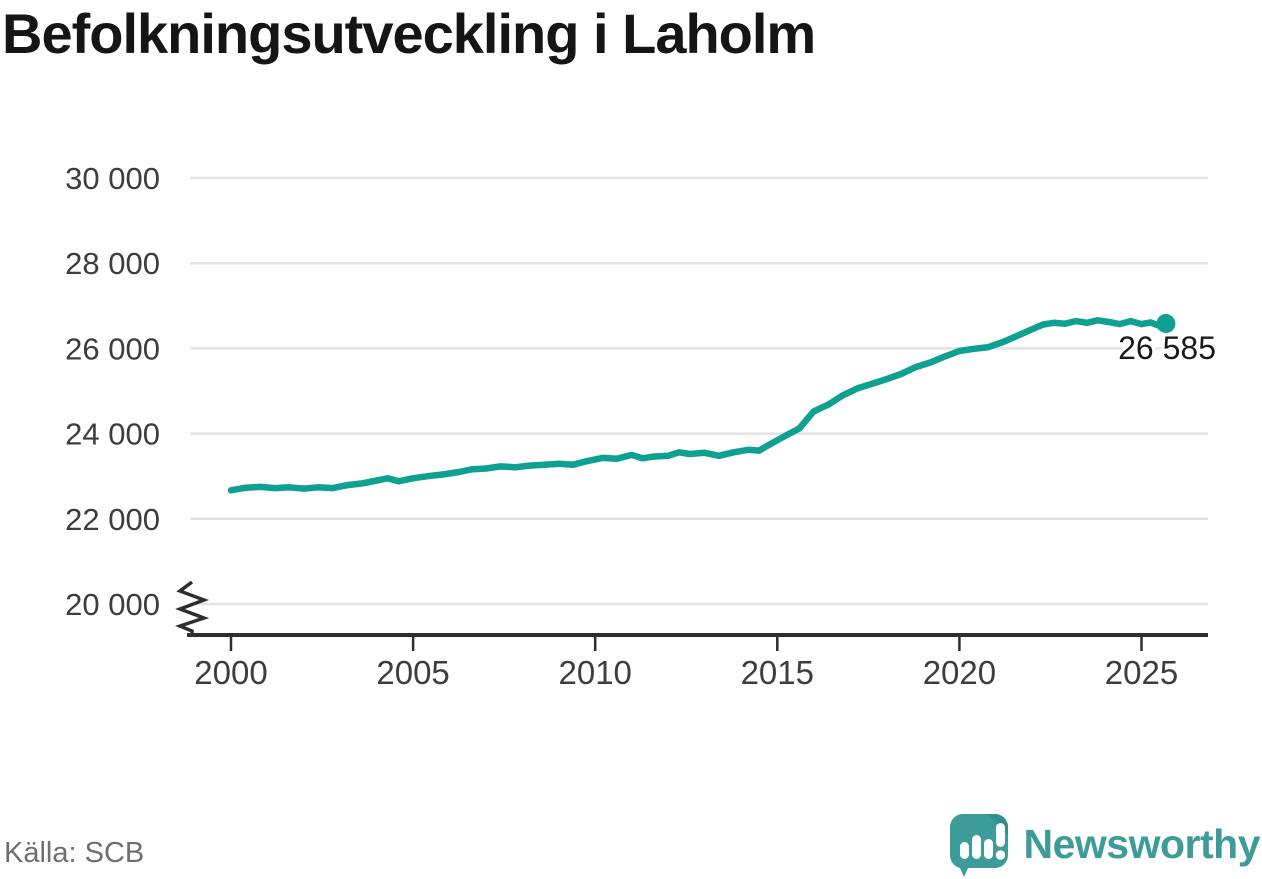 The width and height of the screenshot is (1262, 879). What do you see at coordinates (74, 853) in the screenshot?
I see `source-note: Källa: SCB` at bounding box center [74, 853].